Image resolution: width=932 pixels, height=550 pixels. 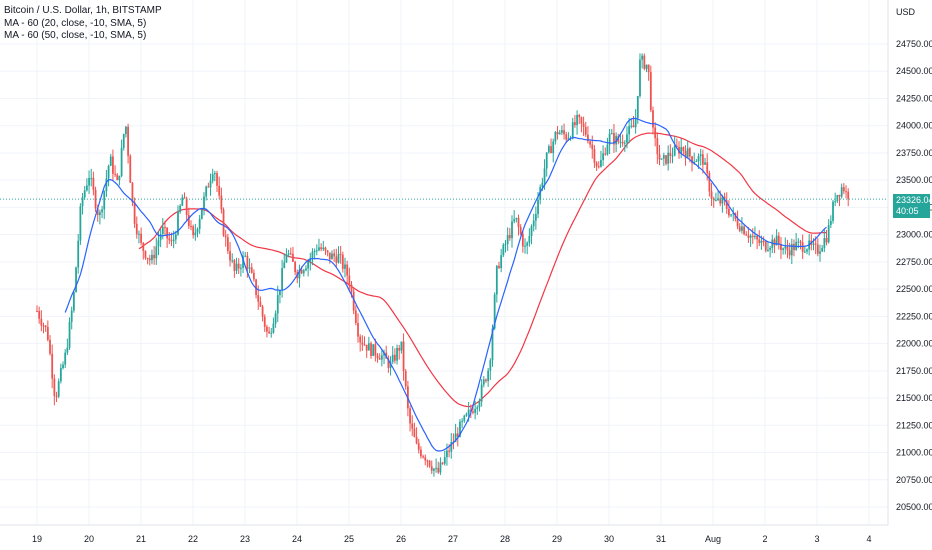 I want to click on time-axis: 19 20 21 22 23 24 25 26 27 28 29 30 31 Aug 2 3 4, so click(x=452, y=539).